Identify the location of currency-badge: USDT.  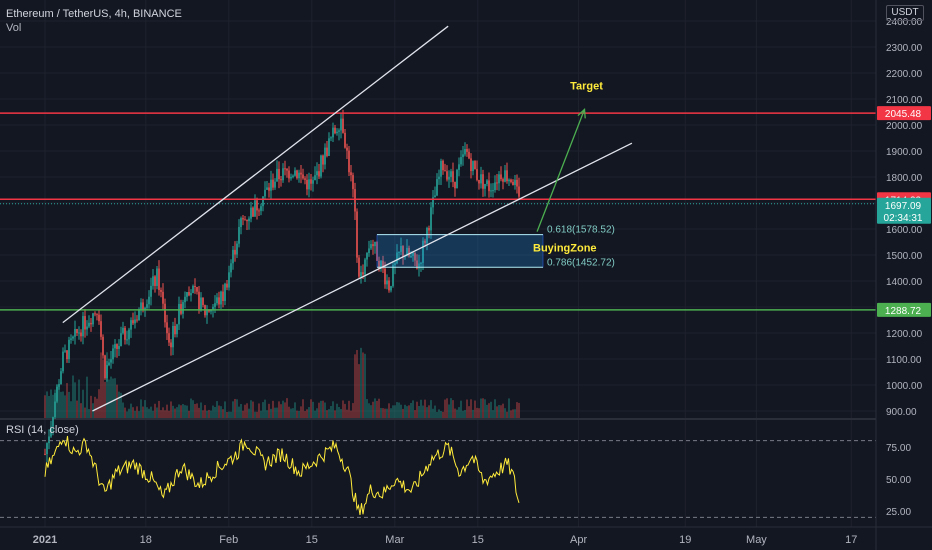
(905, 13).